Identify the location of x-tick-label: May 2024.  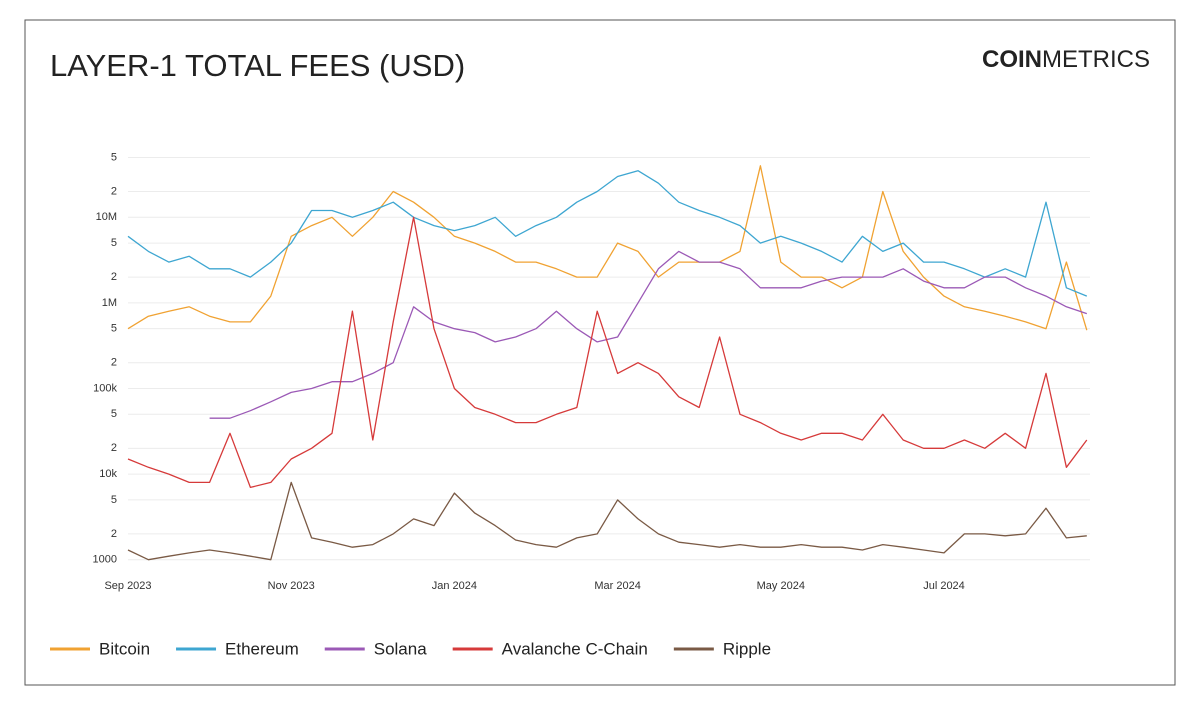
(781, 586).